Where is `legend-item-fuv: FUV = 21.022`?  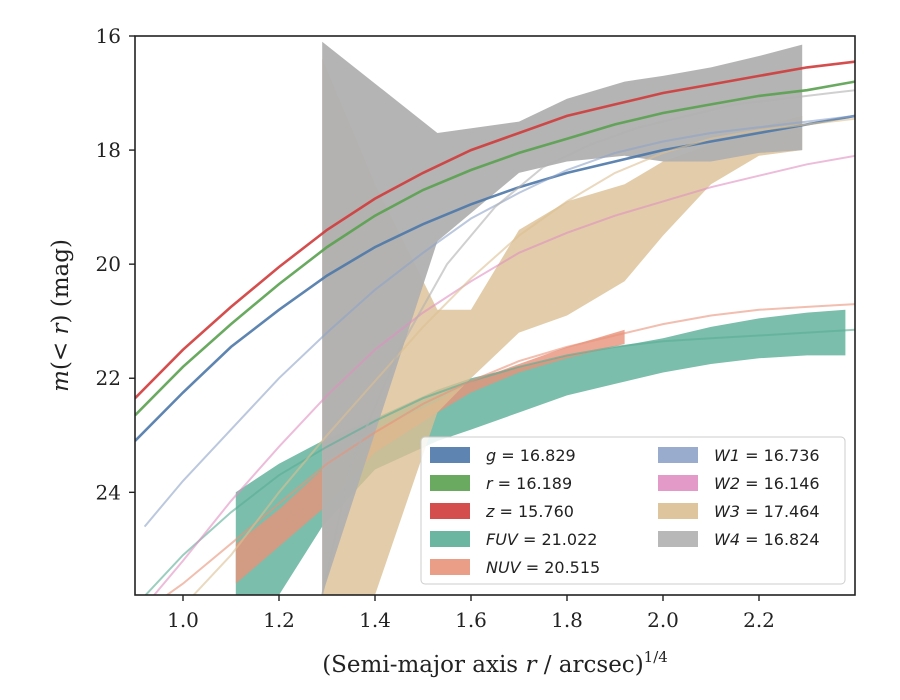 legend-item-fuv: FUV = 21.022 is located at coordinates (513, 539).